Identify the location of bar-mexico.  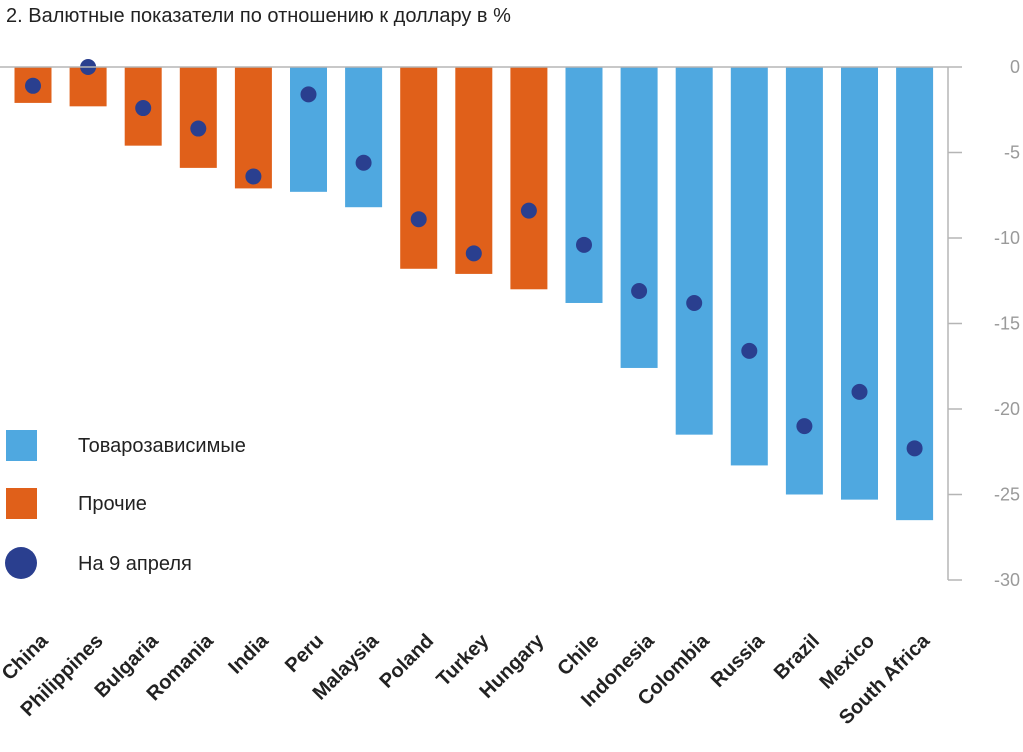
(859, 283).